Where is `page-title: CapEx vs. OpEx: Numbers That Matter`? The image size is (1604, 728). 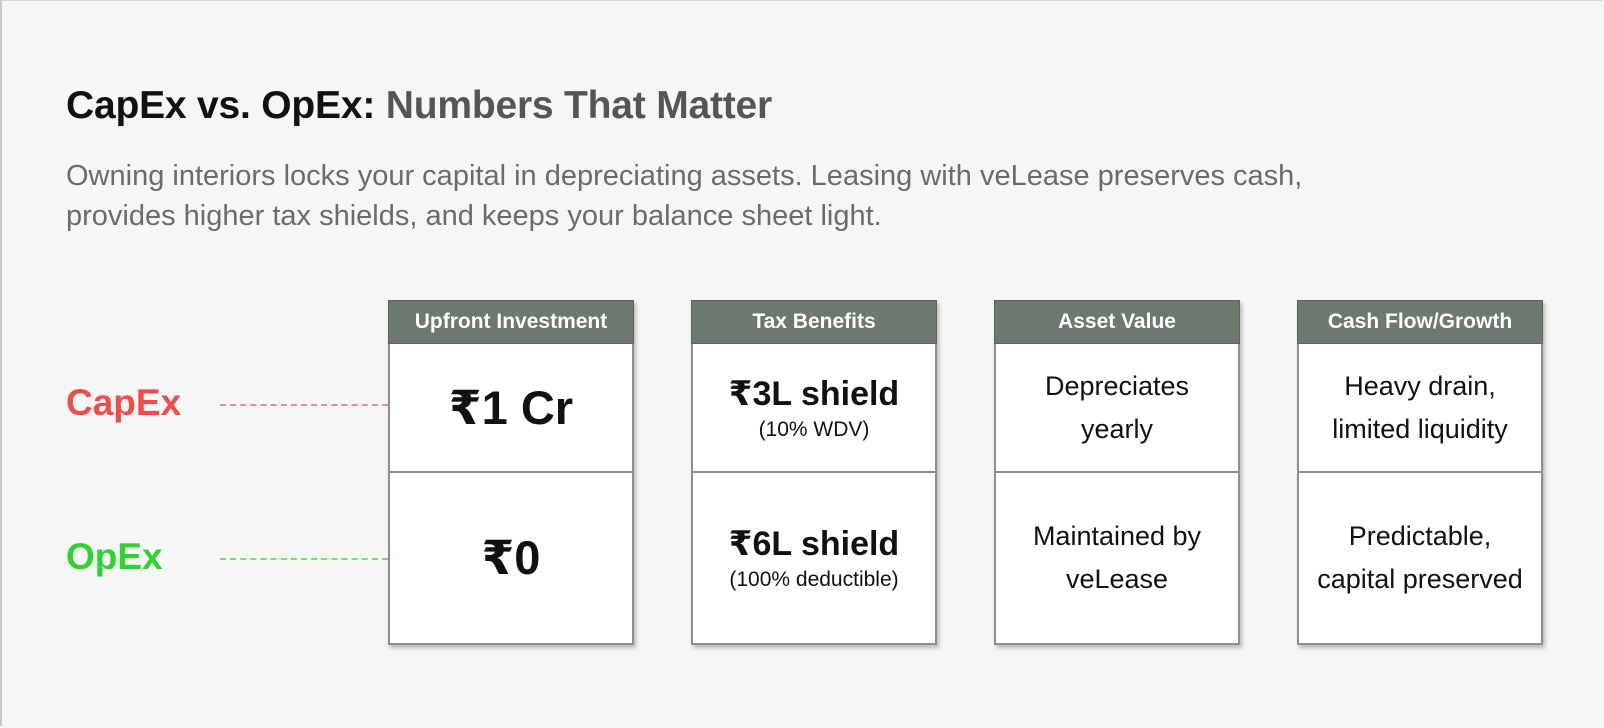
page-title: CapEx vs. OpEx: Numbers That Matter is located at coordinates (419, 106).